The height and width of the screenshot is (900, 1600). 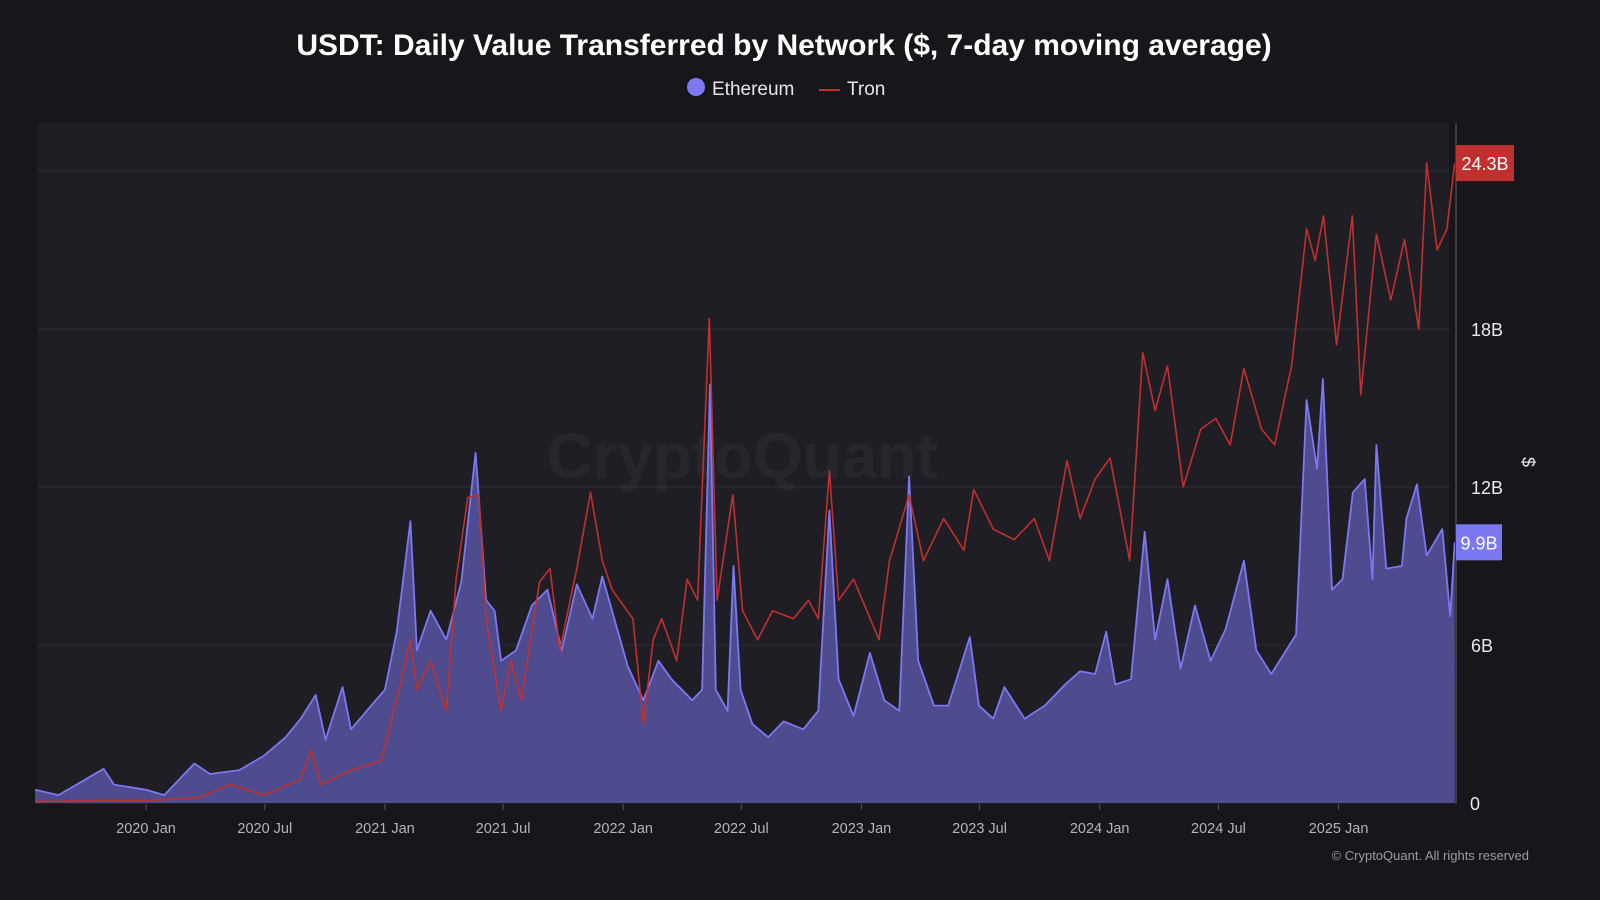 I want to click on legend-tron-label: Tron, so click(x=866, y=89).